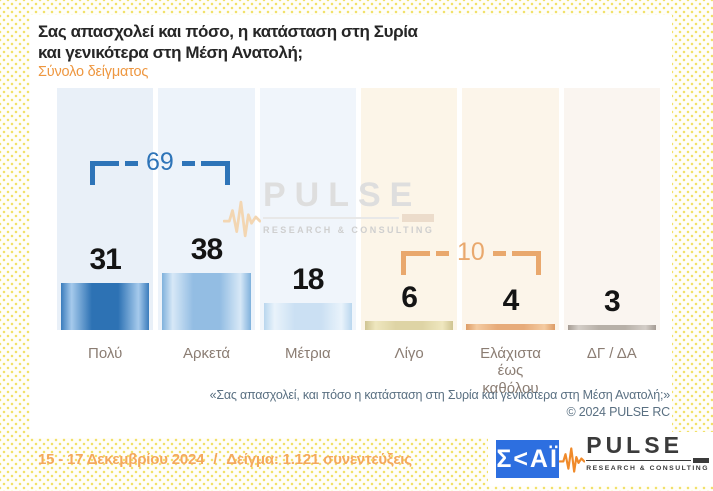 This screenshot has height=491, width=713. Describe the element at coordinates (409, 325) in the screenshot. I see `bar-ligo` at that location.